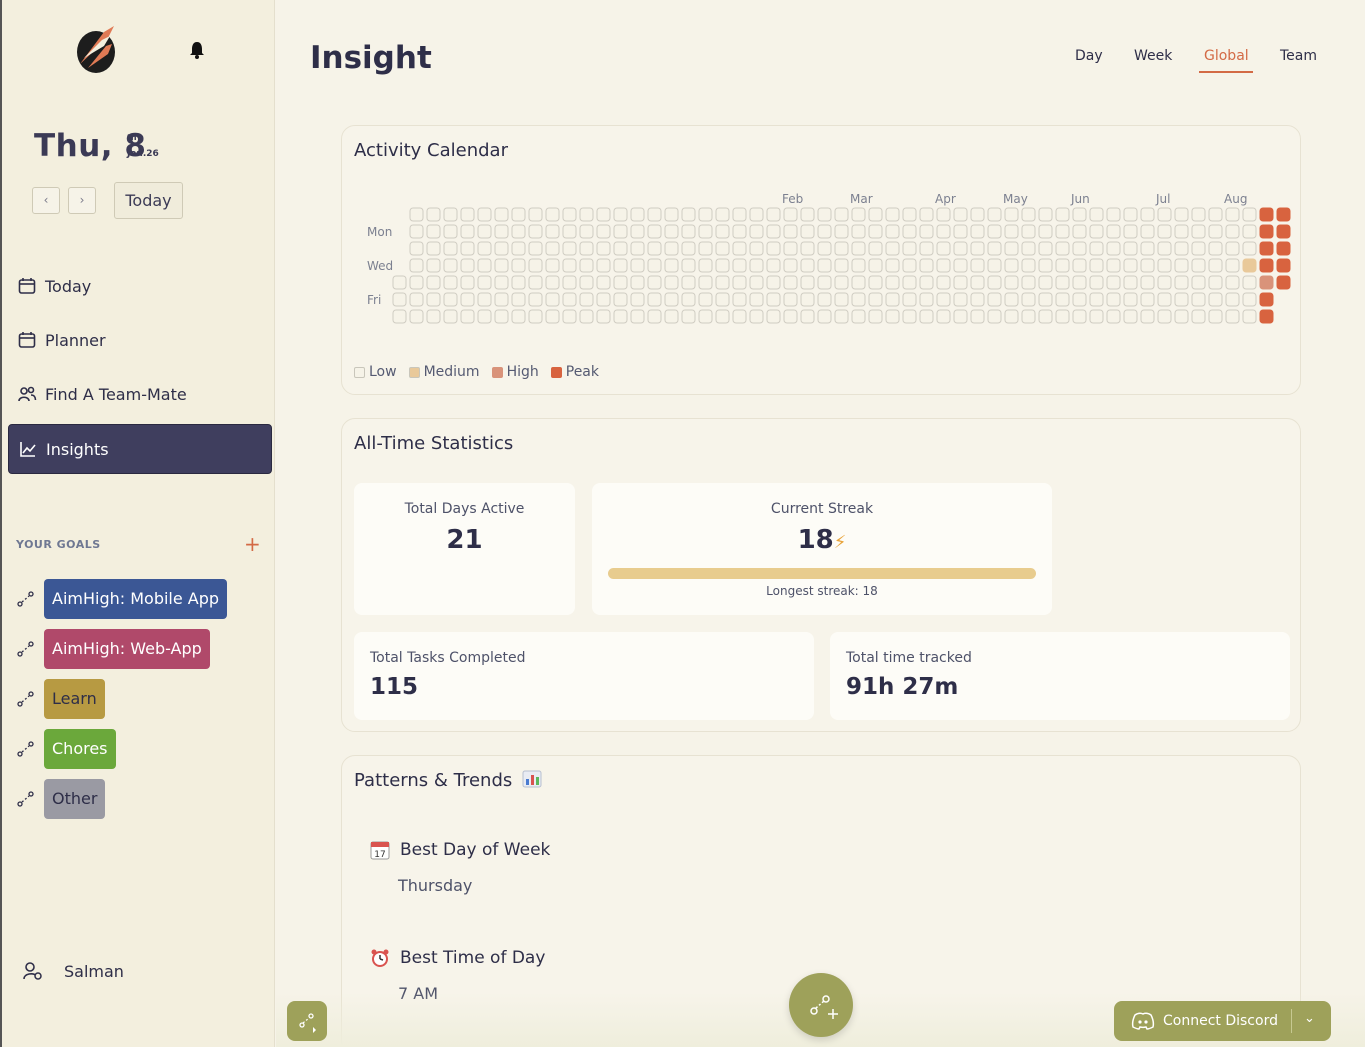 This screenshot has height=1047, width=1365. I want to click on next-day-button: ›, so click(82, 200).